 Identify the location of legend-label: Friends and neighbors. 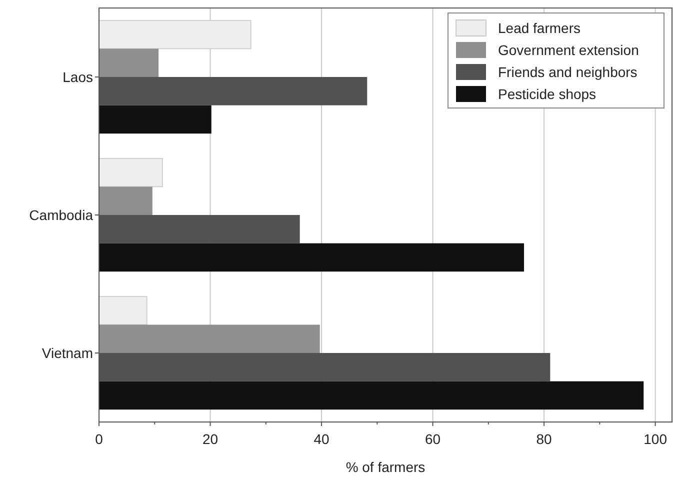
(568, 72).